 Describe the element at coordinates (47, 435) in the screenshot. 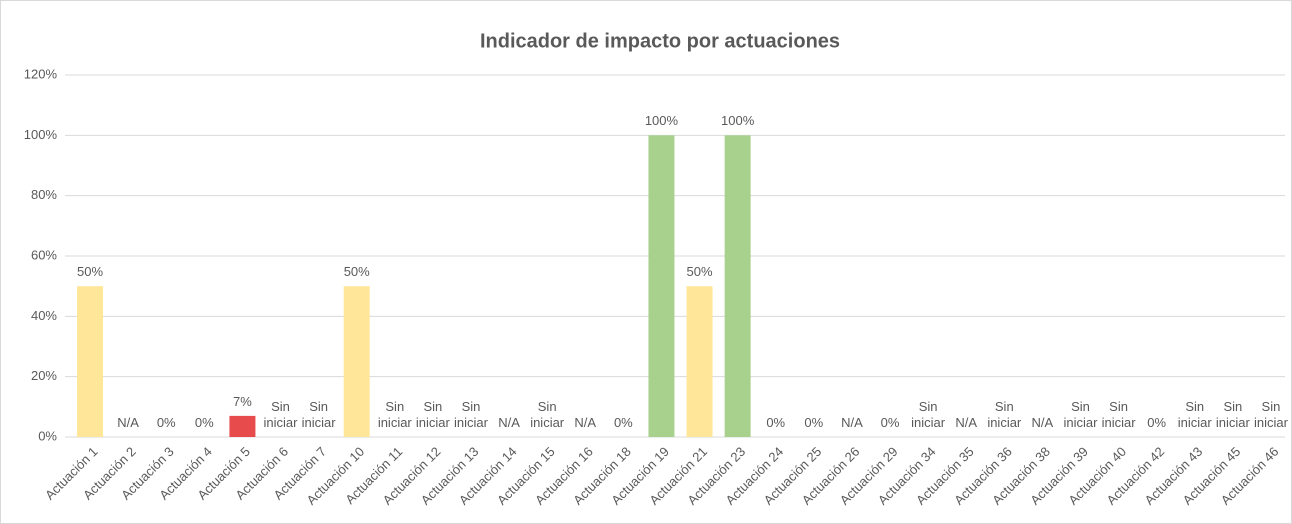

I see `y-tick-label: 0%` at that location.